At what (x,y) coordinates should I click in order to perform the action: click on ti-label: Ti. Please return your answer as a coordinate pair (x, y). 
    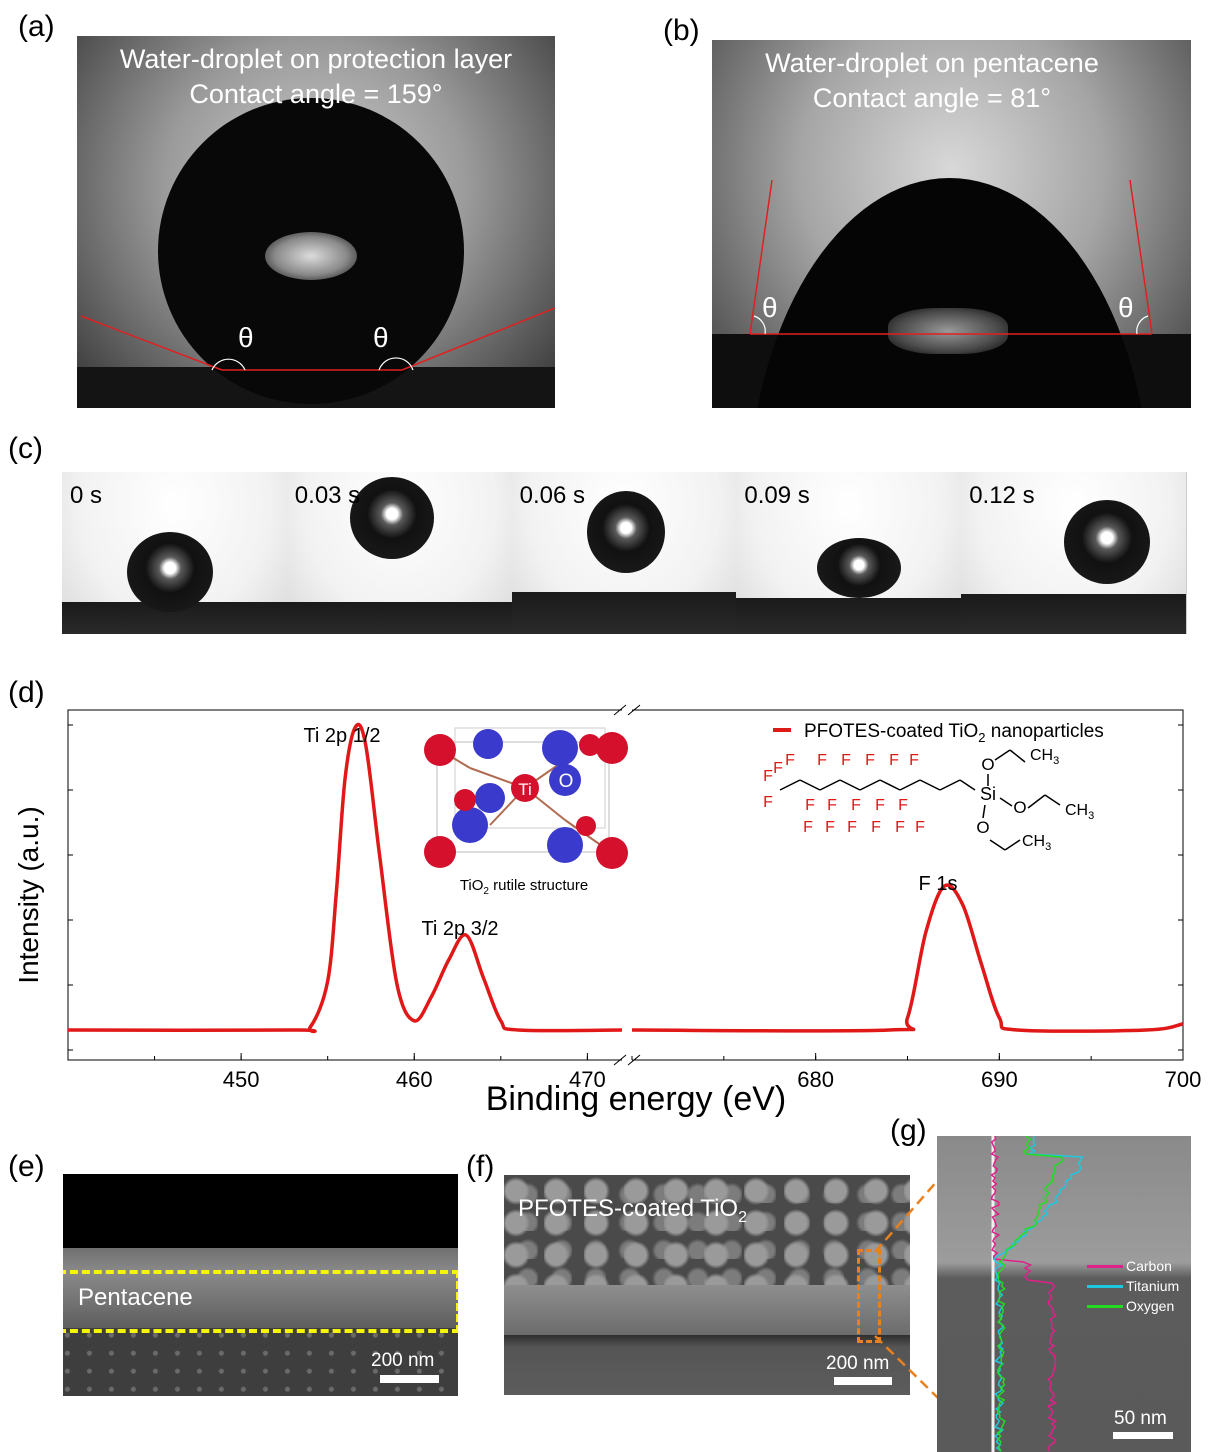
    Looking at the image, I should click on (525, 789).